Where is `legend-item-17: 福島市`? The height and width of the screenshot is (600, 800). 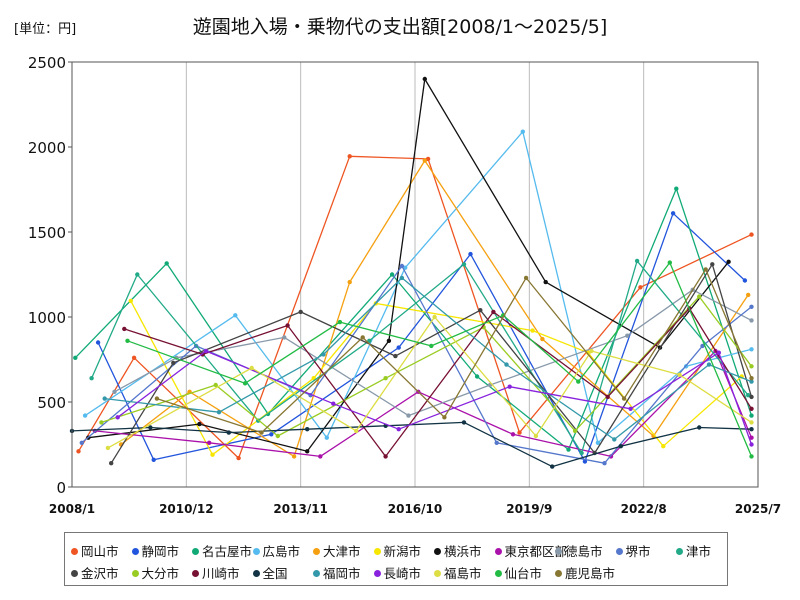 legend-item-17: 福島市 is located at coordinates (458, 572).